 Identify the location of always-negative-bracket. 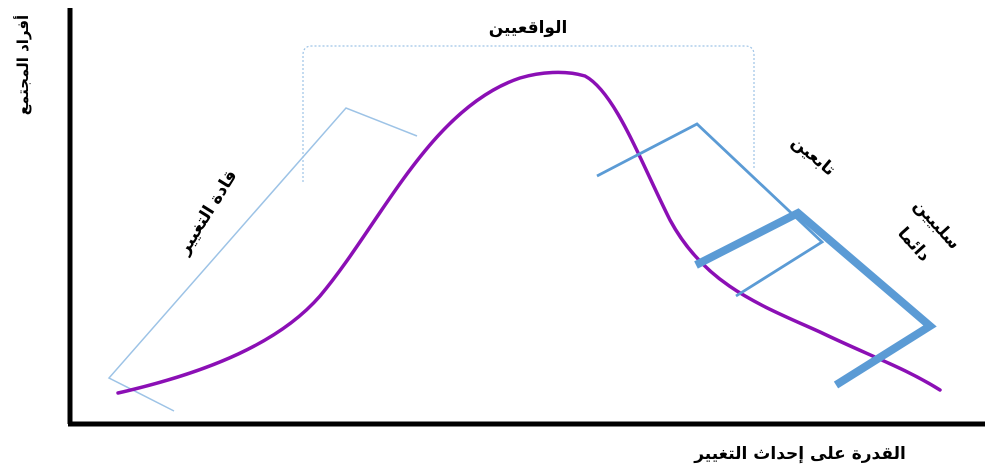
(815, 298).